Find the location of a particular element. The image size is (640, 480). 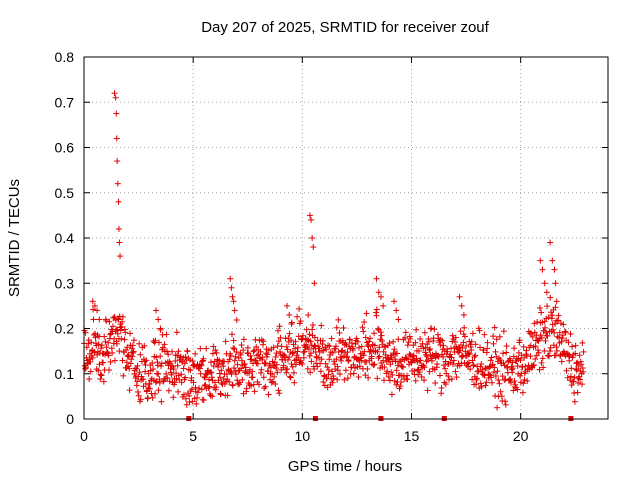

y-tick-label: 0.7 is located at coordinates (65, 102).